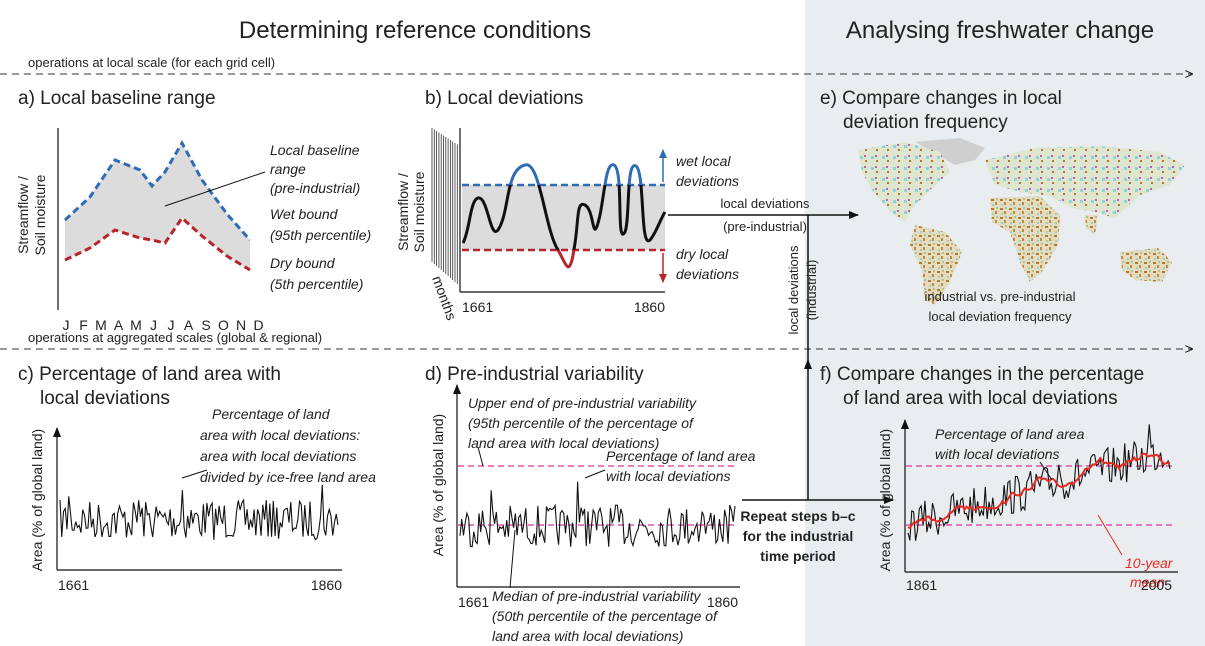  What do you see at coordinates (205, 325) in the screenshot?
I see `month-label: S` at bounding box center [205, 325].